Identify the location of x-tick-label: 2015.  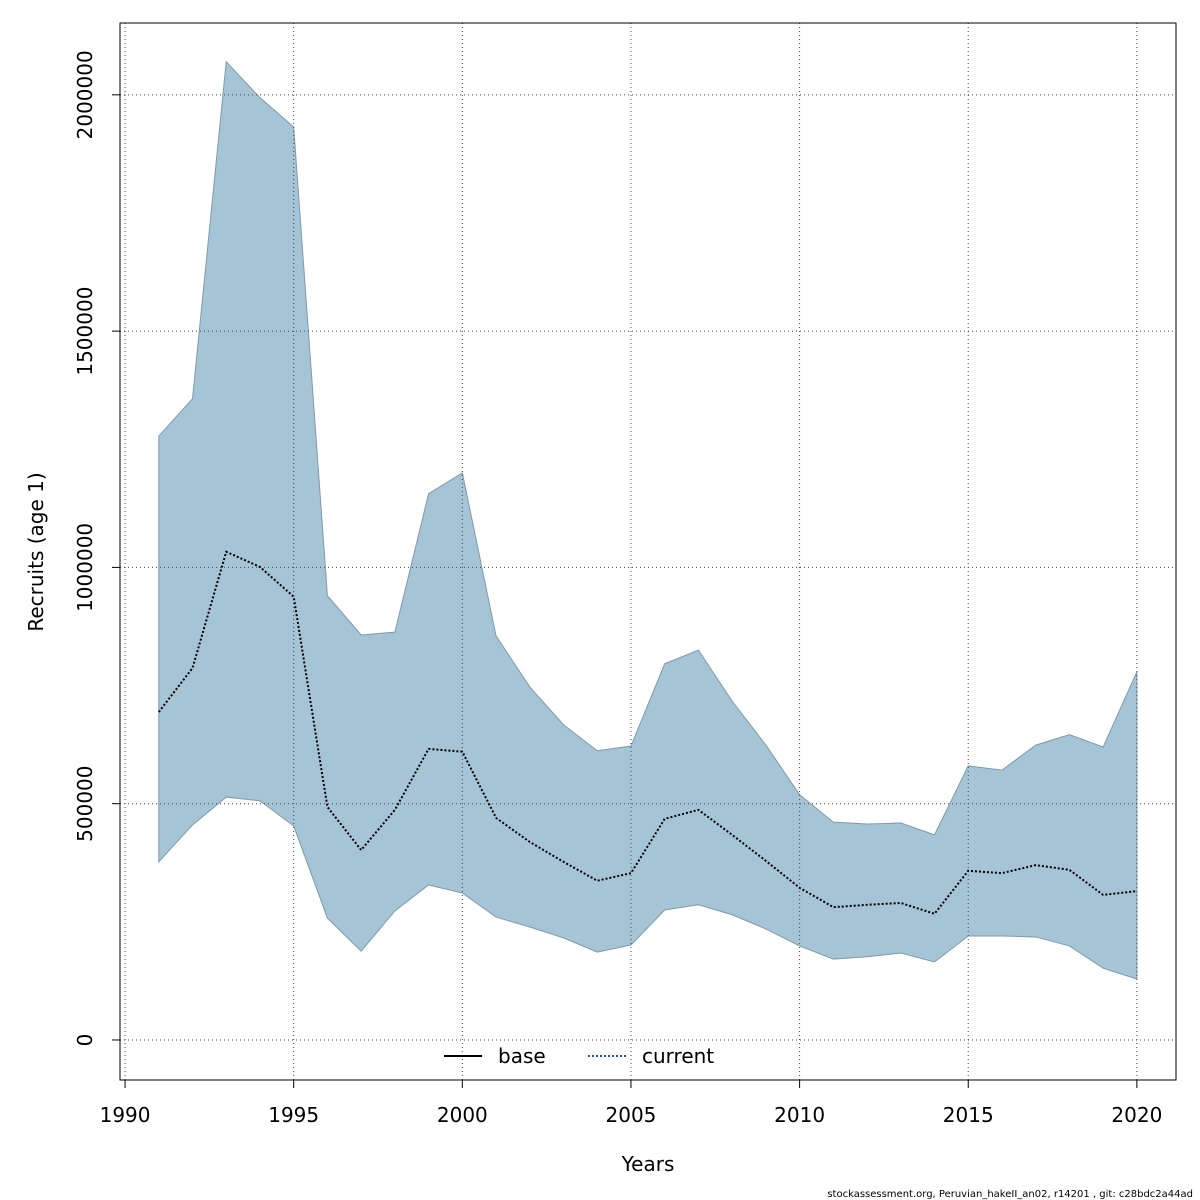
(968, 1115).